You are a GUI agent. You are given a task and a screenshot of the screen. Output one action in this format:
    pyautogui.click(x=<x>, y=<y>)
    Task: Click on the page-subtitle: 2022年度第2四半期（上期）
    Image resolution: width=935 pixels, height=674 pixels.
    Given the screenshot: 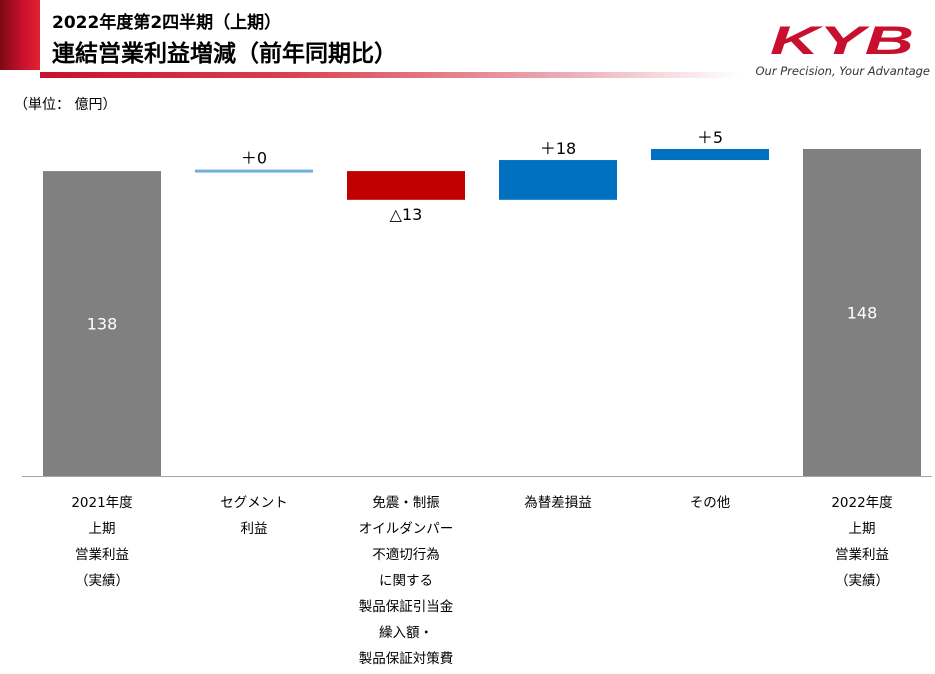 What is the action you would take?
    pyautogui.click(x=167, y=23)
    